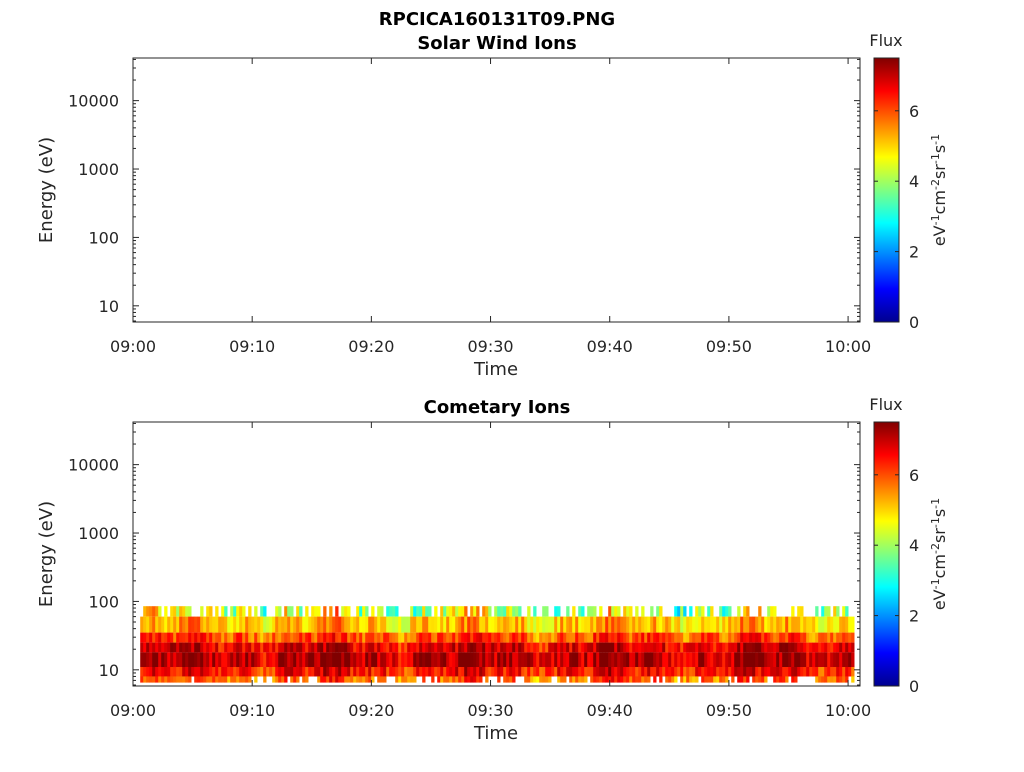 The image size is (1024, 772). Describe the element at coordinates (93, 465) in the screenshot. I see `y-tick-label: 10000` at that location.